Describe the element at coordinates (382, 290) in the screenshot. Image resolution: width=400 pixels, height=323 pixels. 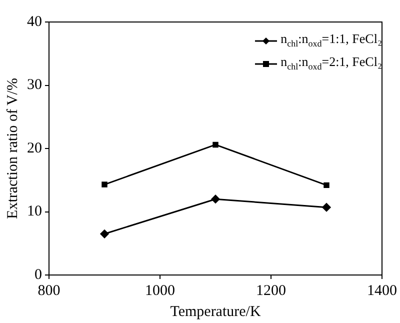
I see `x-tick-label: 1400` at that location.